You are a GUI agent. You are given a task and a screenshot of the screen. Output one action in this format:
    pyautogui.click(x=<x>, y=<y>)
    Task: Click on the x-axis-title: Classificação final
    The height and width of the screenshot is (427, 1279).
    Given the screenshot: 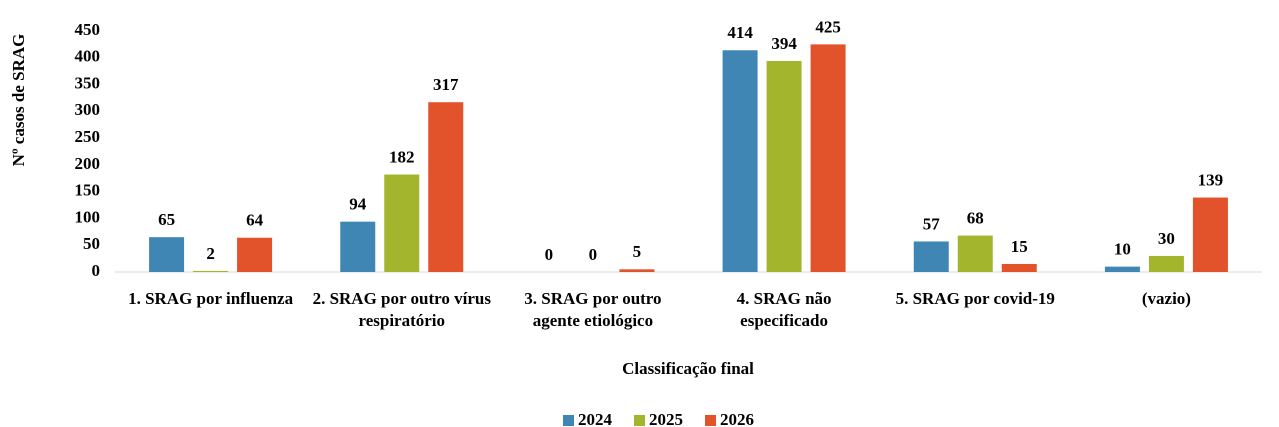 What is the action you would take?
    pyautogui.click(x=688, y=368)
    